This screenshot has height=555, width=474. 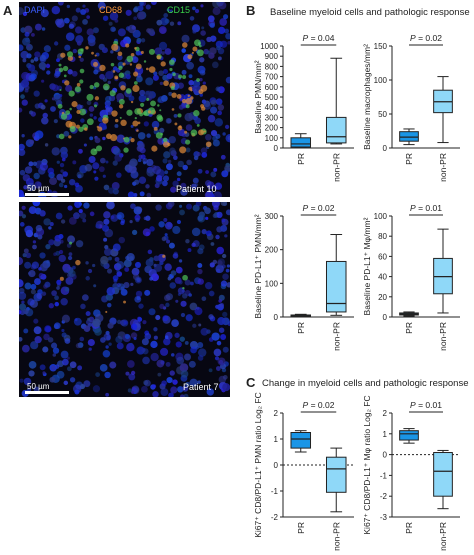 I want to click on y-tick-label: -2, so click(x=384, y=496).